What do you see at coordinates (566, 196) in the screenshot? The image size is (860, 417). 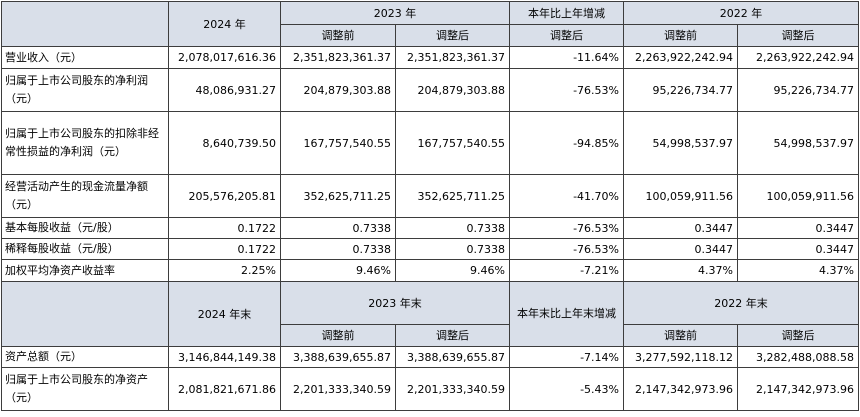 I see `value-cell: -41.70%` at bounding box center [566, 196].